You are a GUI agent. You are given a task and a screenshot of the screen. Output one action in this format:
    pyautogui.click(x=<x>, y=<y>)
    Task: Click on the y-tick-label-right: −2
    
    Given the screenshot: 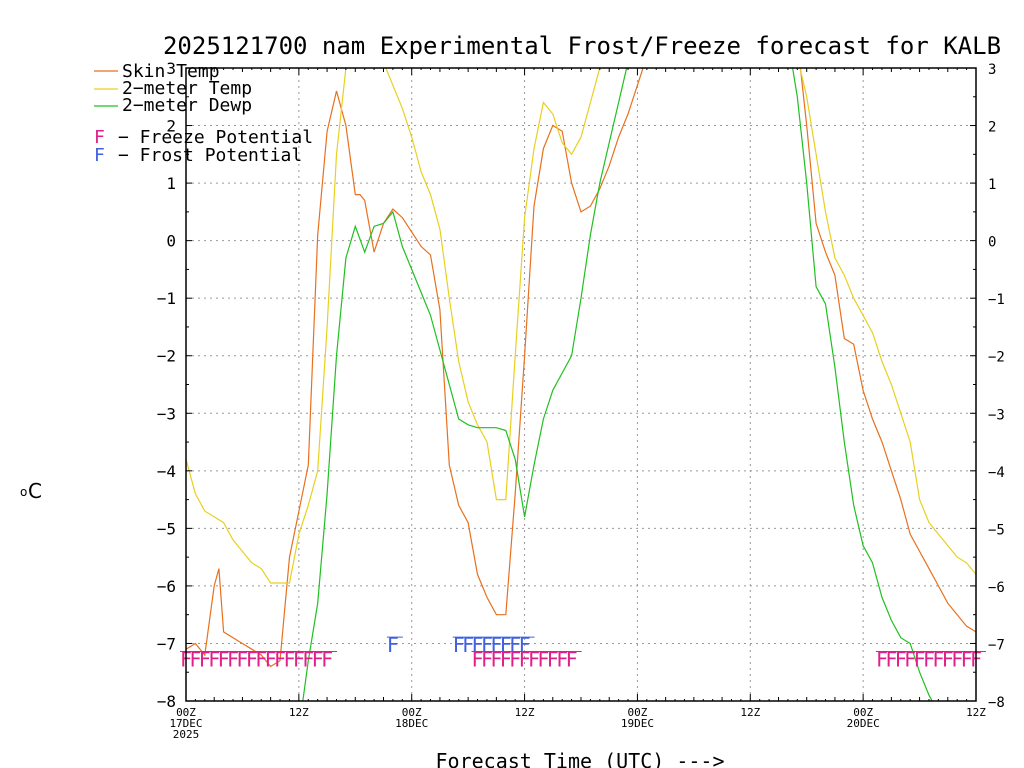 What is the action you would take?
    pyautogui.click(x=996, y=358)
    